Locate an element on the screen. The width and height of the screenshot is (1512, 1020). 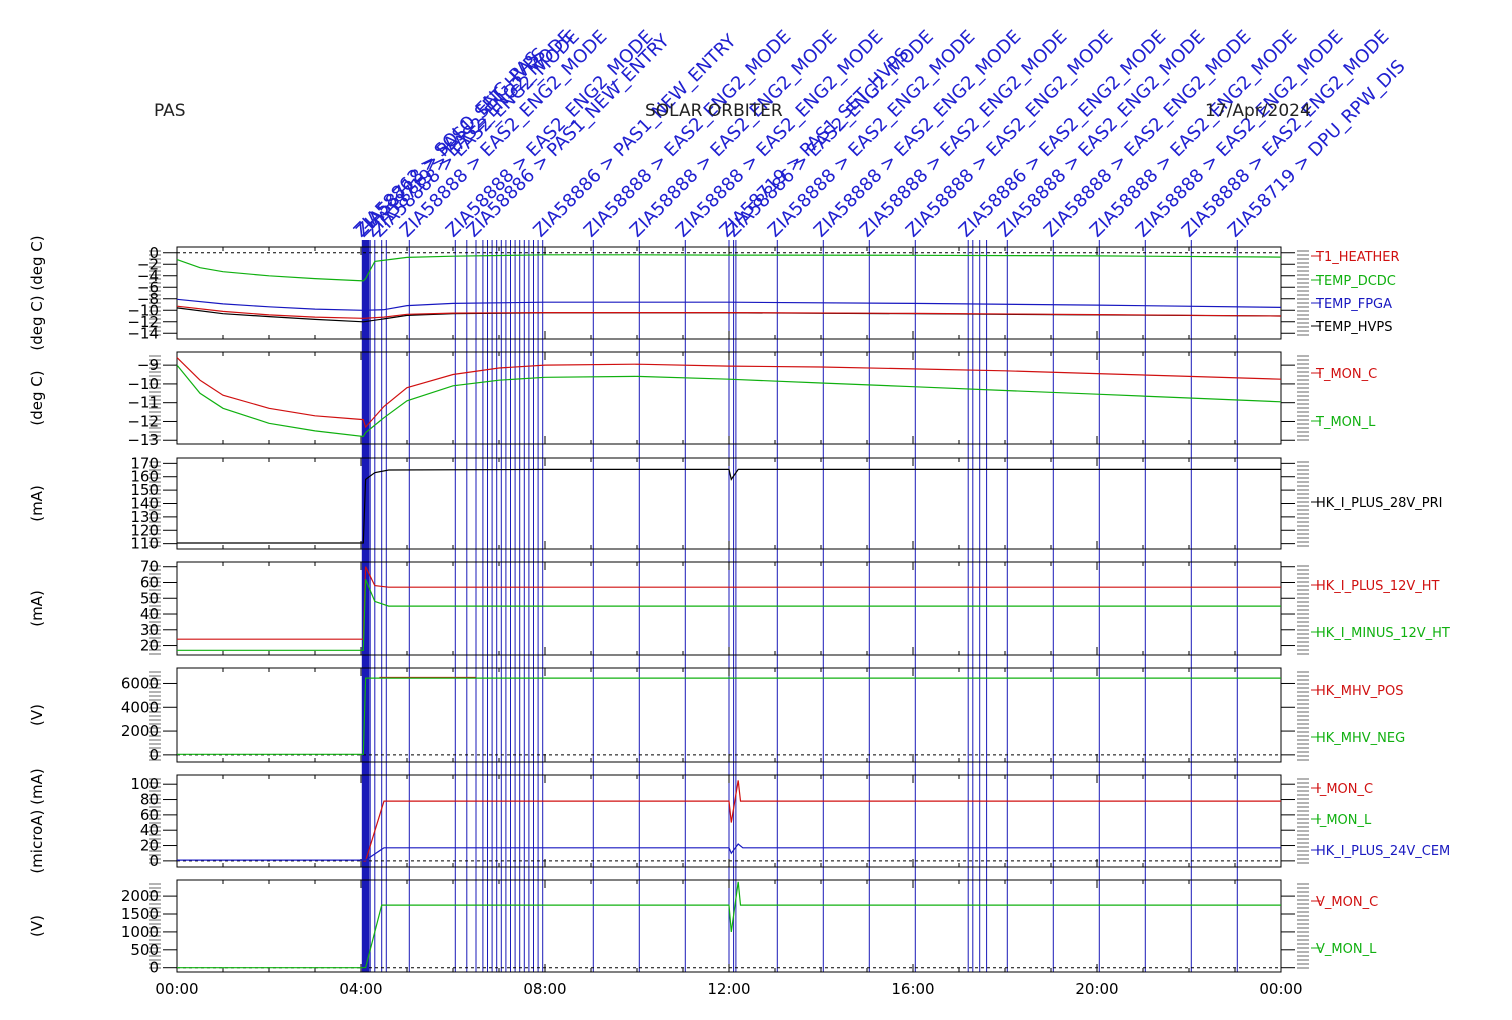
legend-label: T_MON_C is located at coordinates (1346, 374).